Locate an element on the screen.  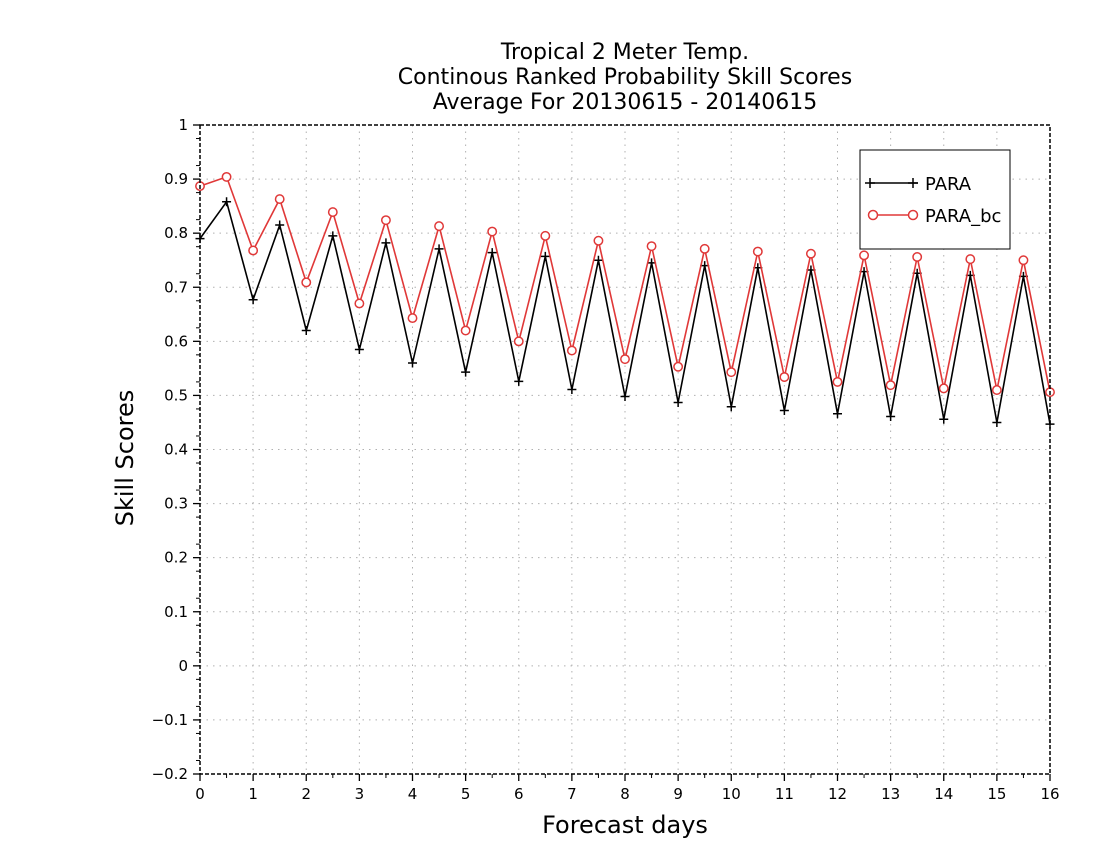
x-tick-label: 4 is located at coordinates (413, 794).